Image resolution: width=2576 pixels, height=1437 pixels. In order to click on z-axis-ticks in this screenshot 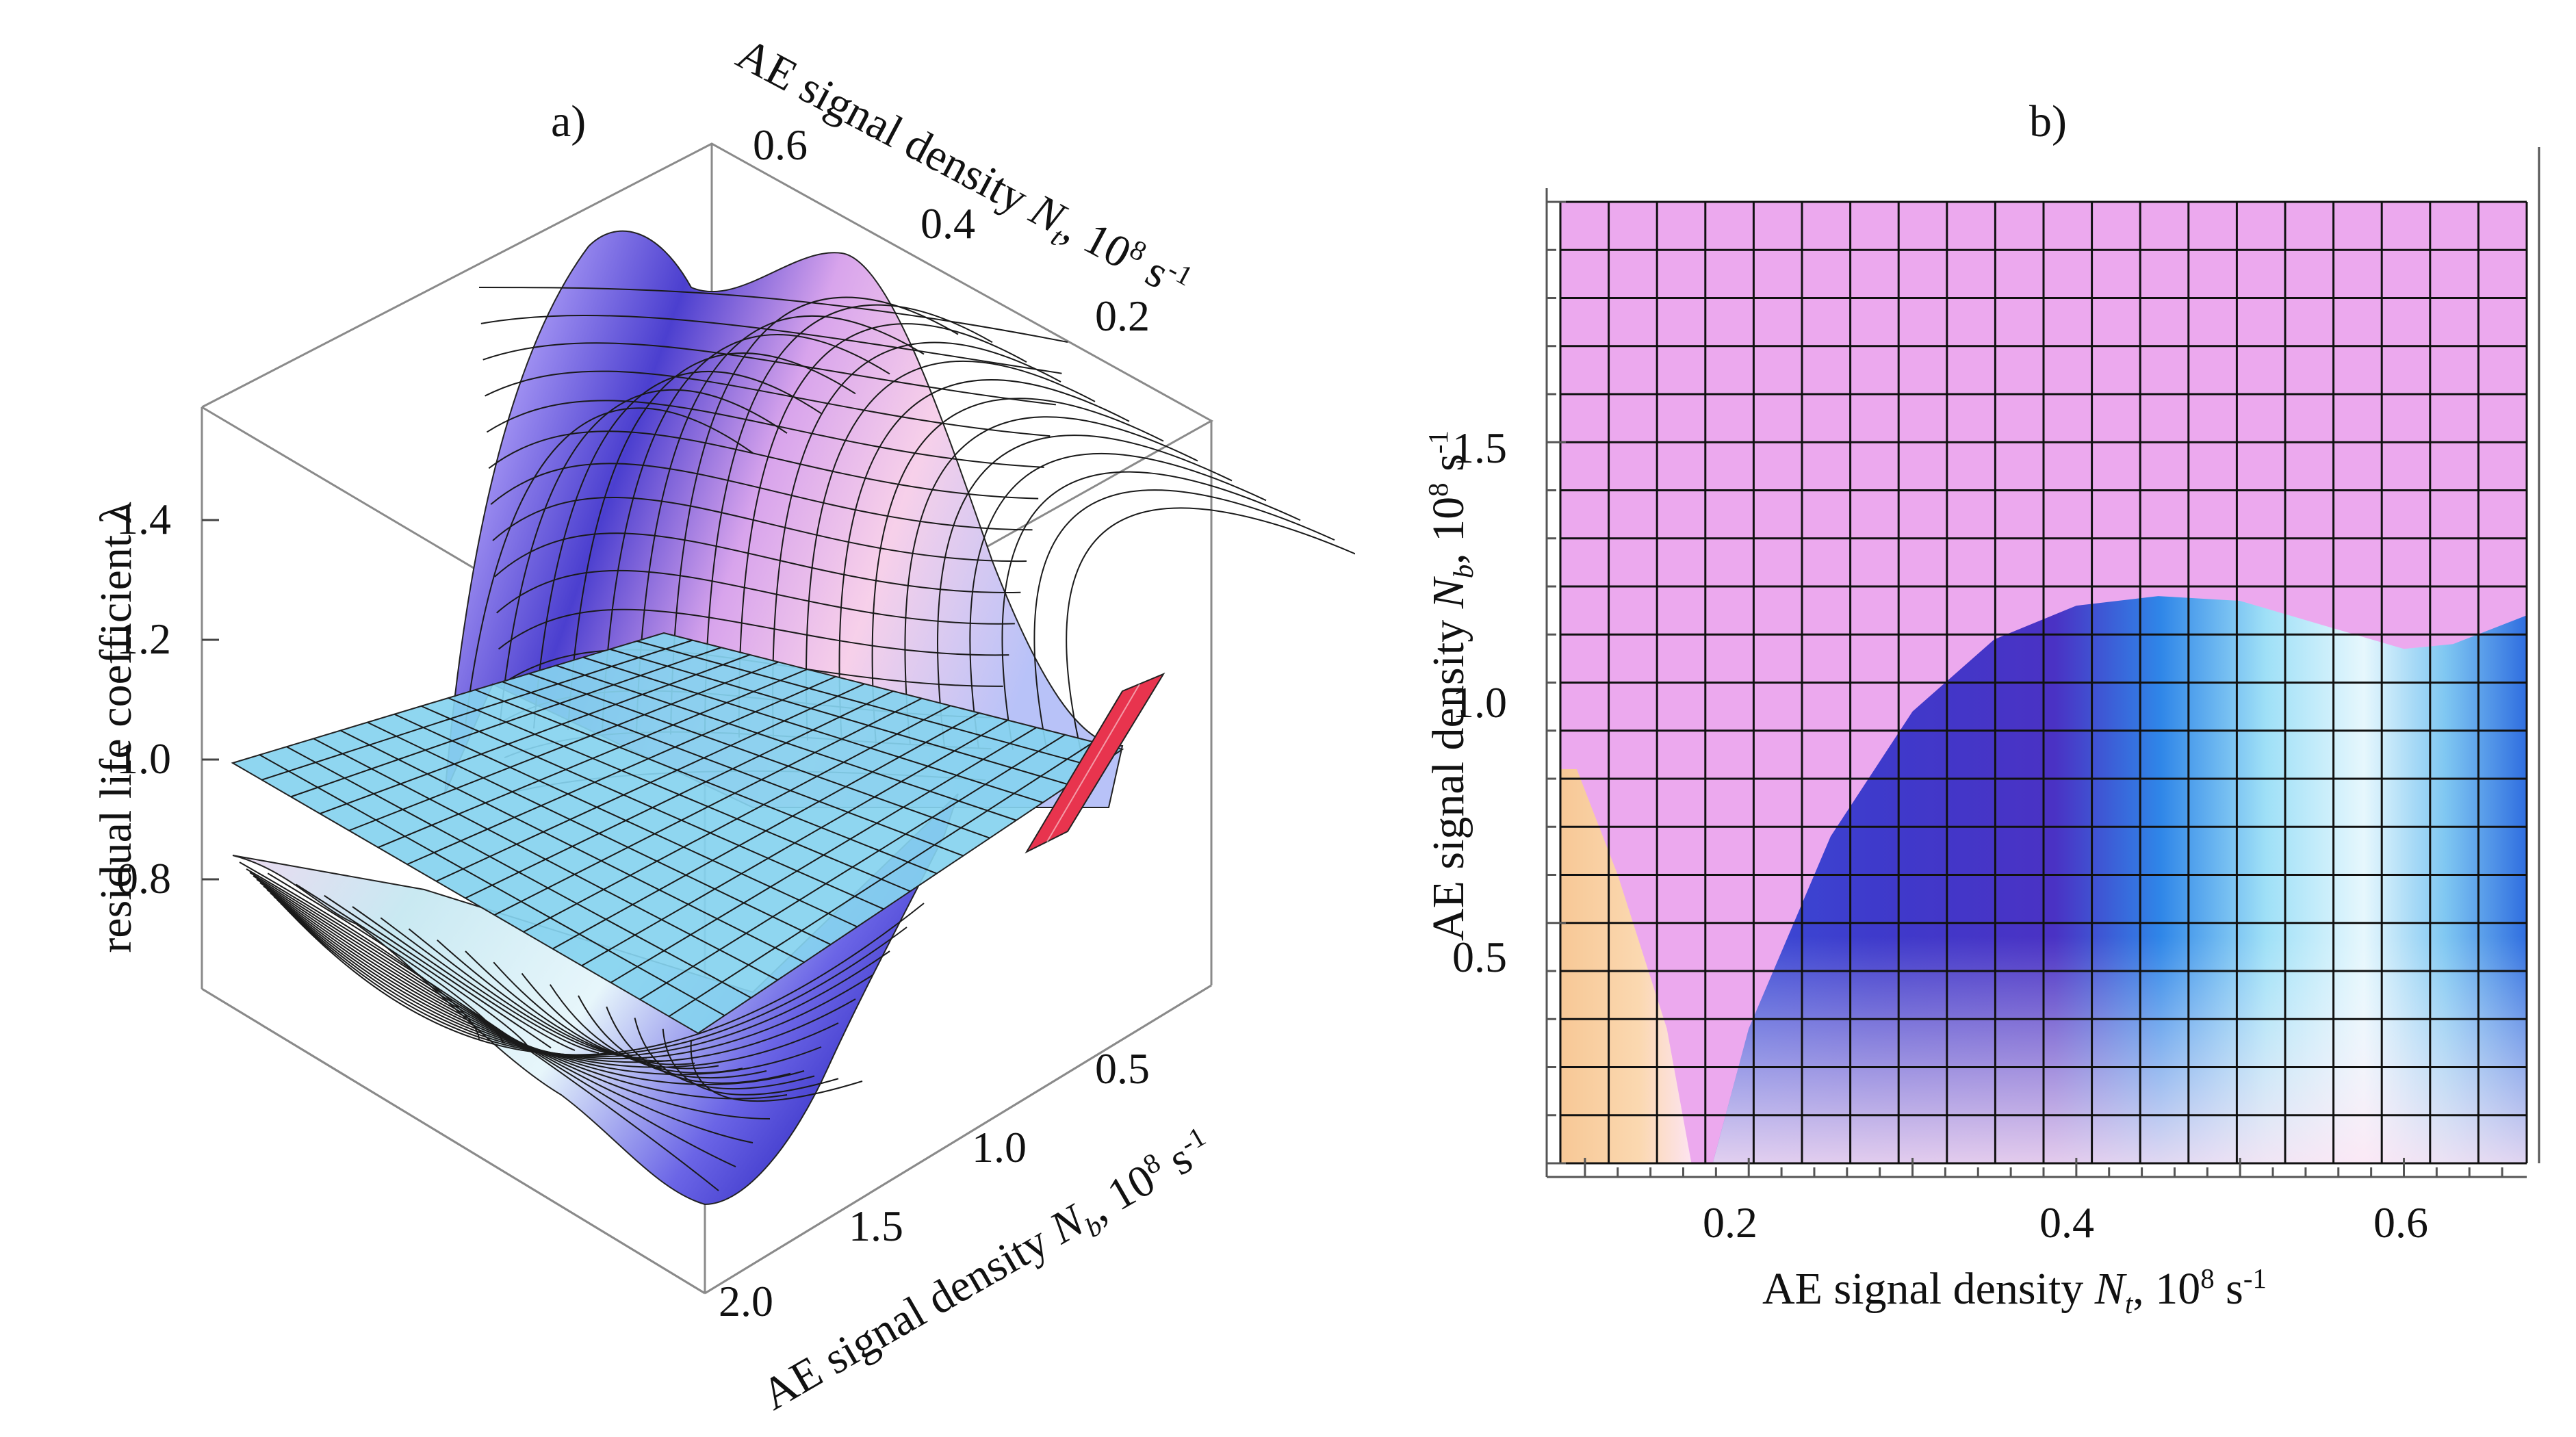, I will do `click(210, 700)`.